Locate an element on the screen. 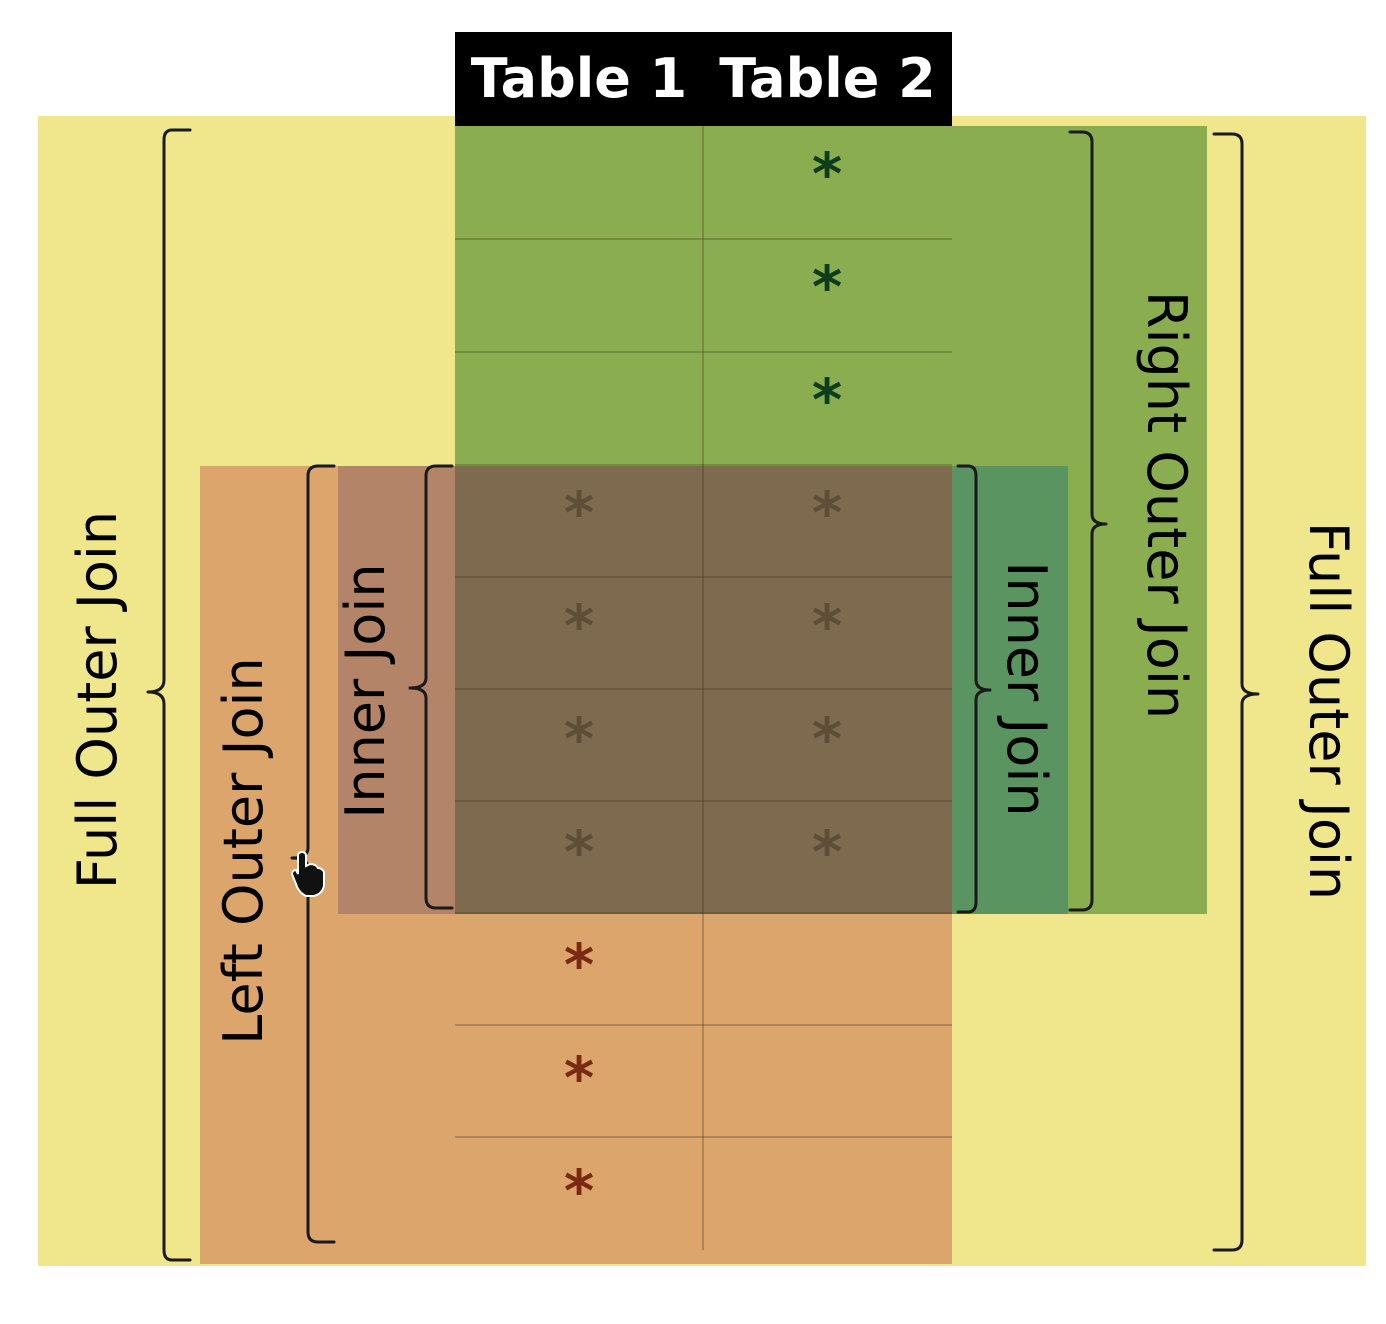 This screenshot has width=1386, height=1324. left-outer-bracket is located at coordinates (313, 854).